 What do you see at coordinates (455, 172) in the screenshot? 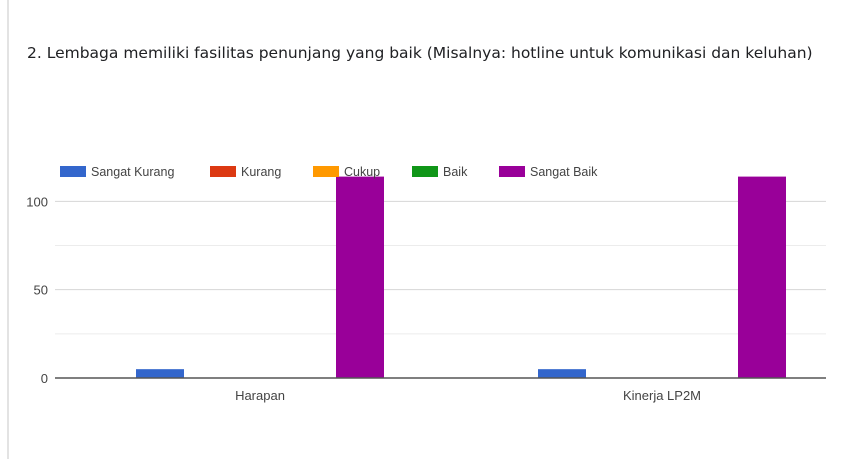
I see `legend-label: Baik` at bounding box center [455, 172].